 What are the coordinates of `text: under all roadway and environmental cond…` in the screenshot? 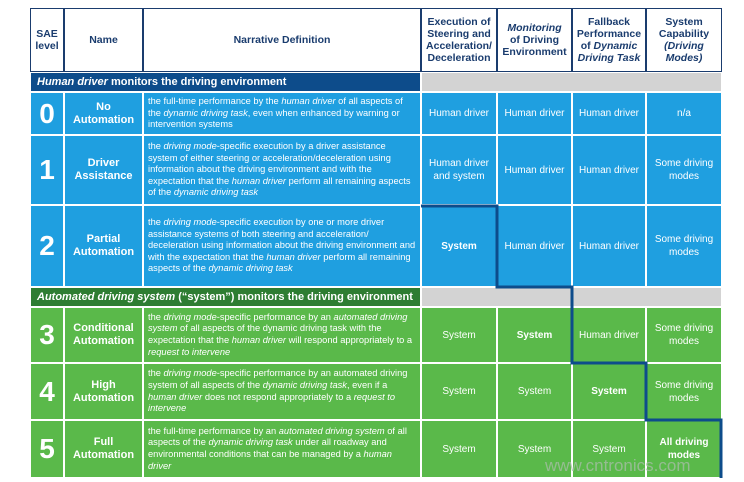 It's located at (267, 448).